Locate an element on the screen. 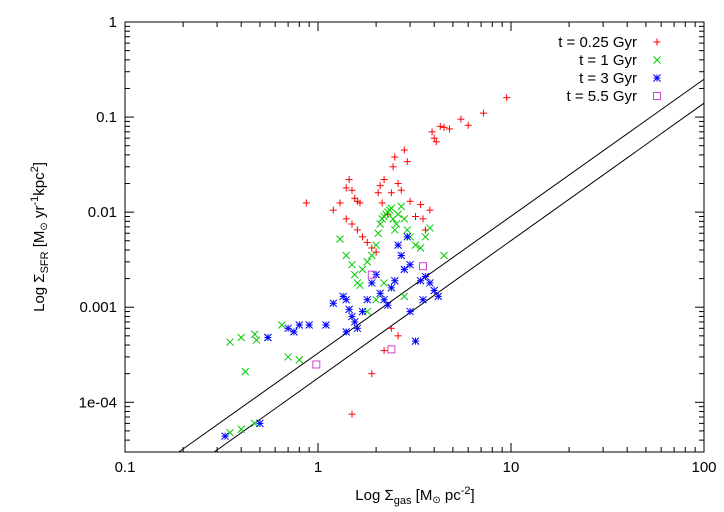 Image resolution: width=724 pixels, height=512 pixels. legend-label: t = 1 Gyr is located at coordinates (608, 60).